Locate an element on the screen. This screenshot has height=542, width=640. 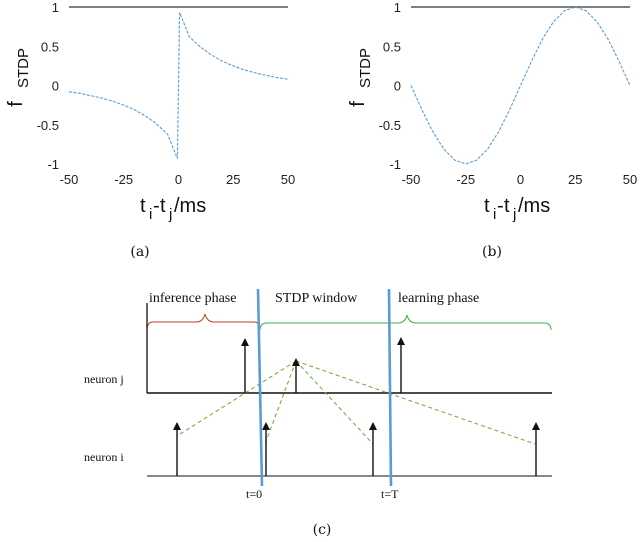
ticks-a: -50 -25 0 25 50 1 0.5 0 -0.5 -1 is located at coordinates (166, 93).